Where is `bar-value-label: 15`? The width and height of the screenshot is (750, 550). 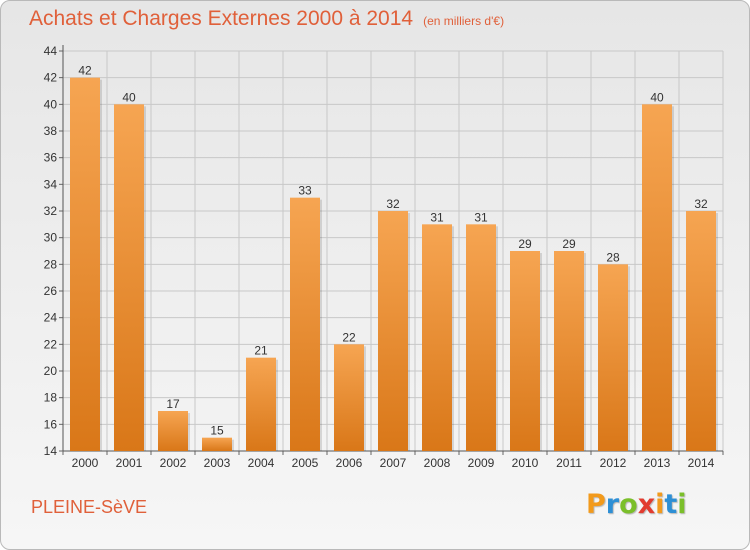
bar-value-label: 15 is located at coordinates (217, 431).